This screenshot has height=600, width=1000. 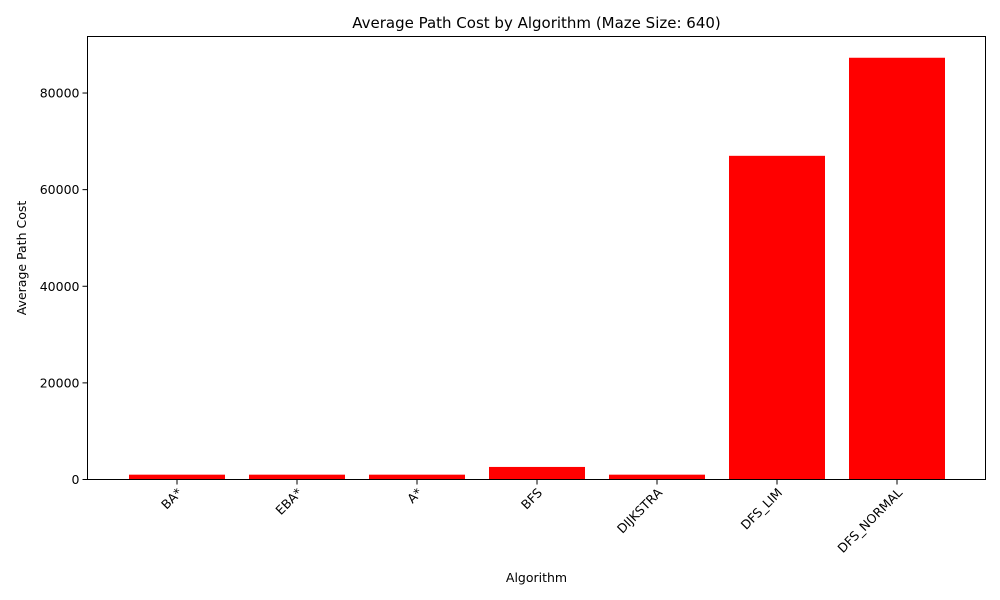 I want to click on x-axis-title: Algorithm, so click(x=536, y=577).